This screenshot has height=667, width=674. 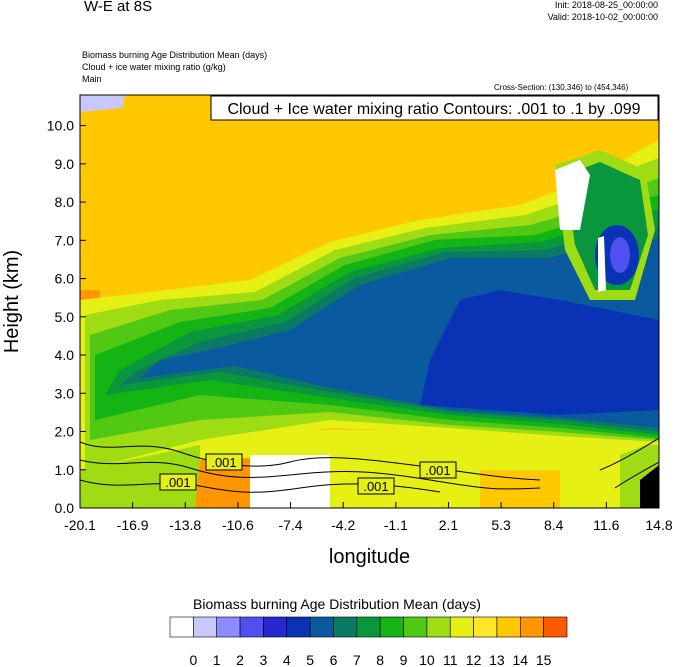 What do you see at coordinates (649, 486) in the screenshot?
I see `field-corner-black` at bounding box center [649, 486].